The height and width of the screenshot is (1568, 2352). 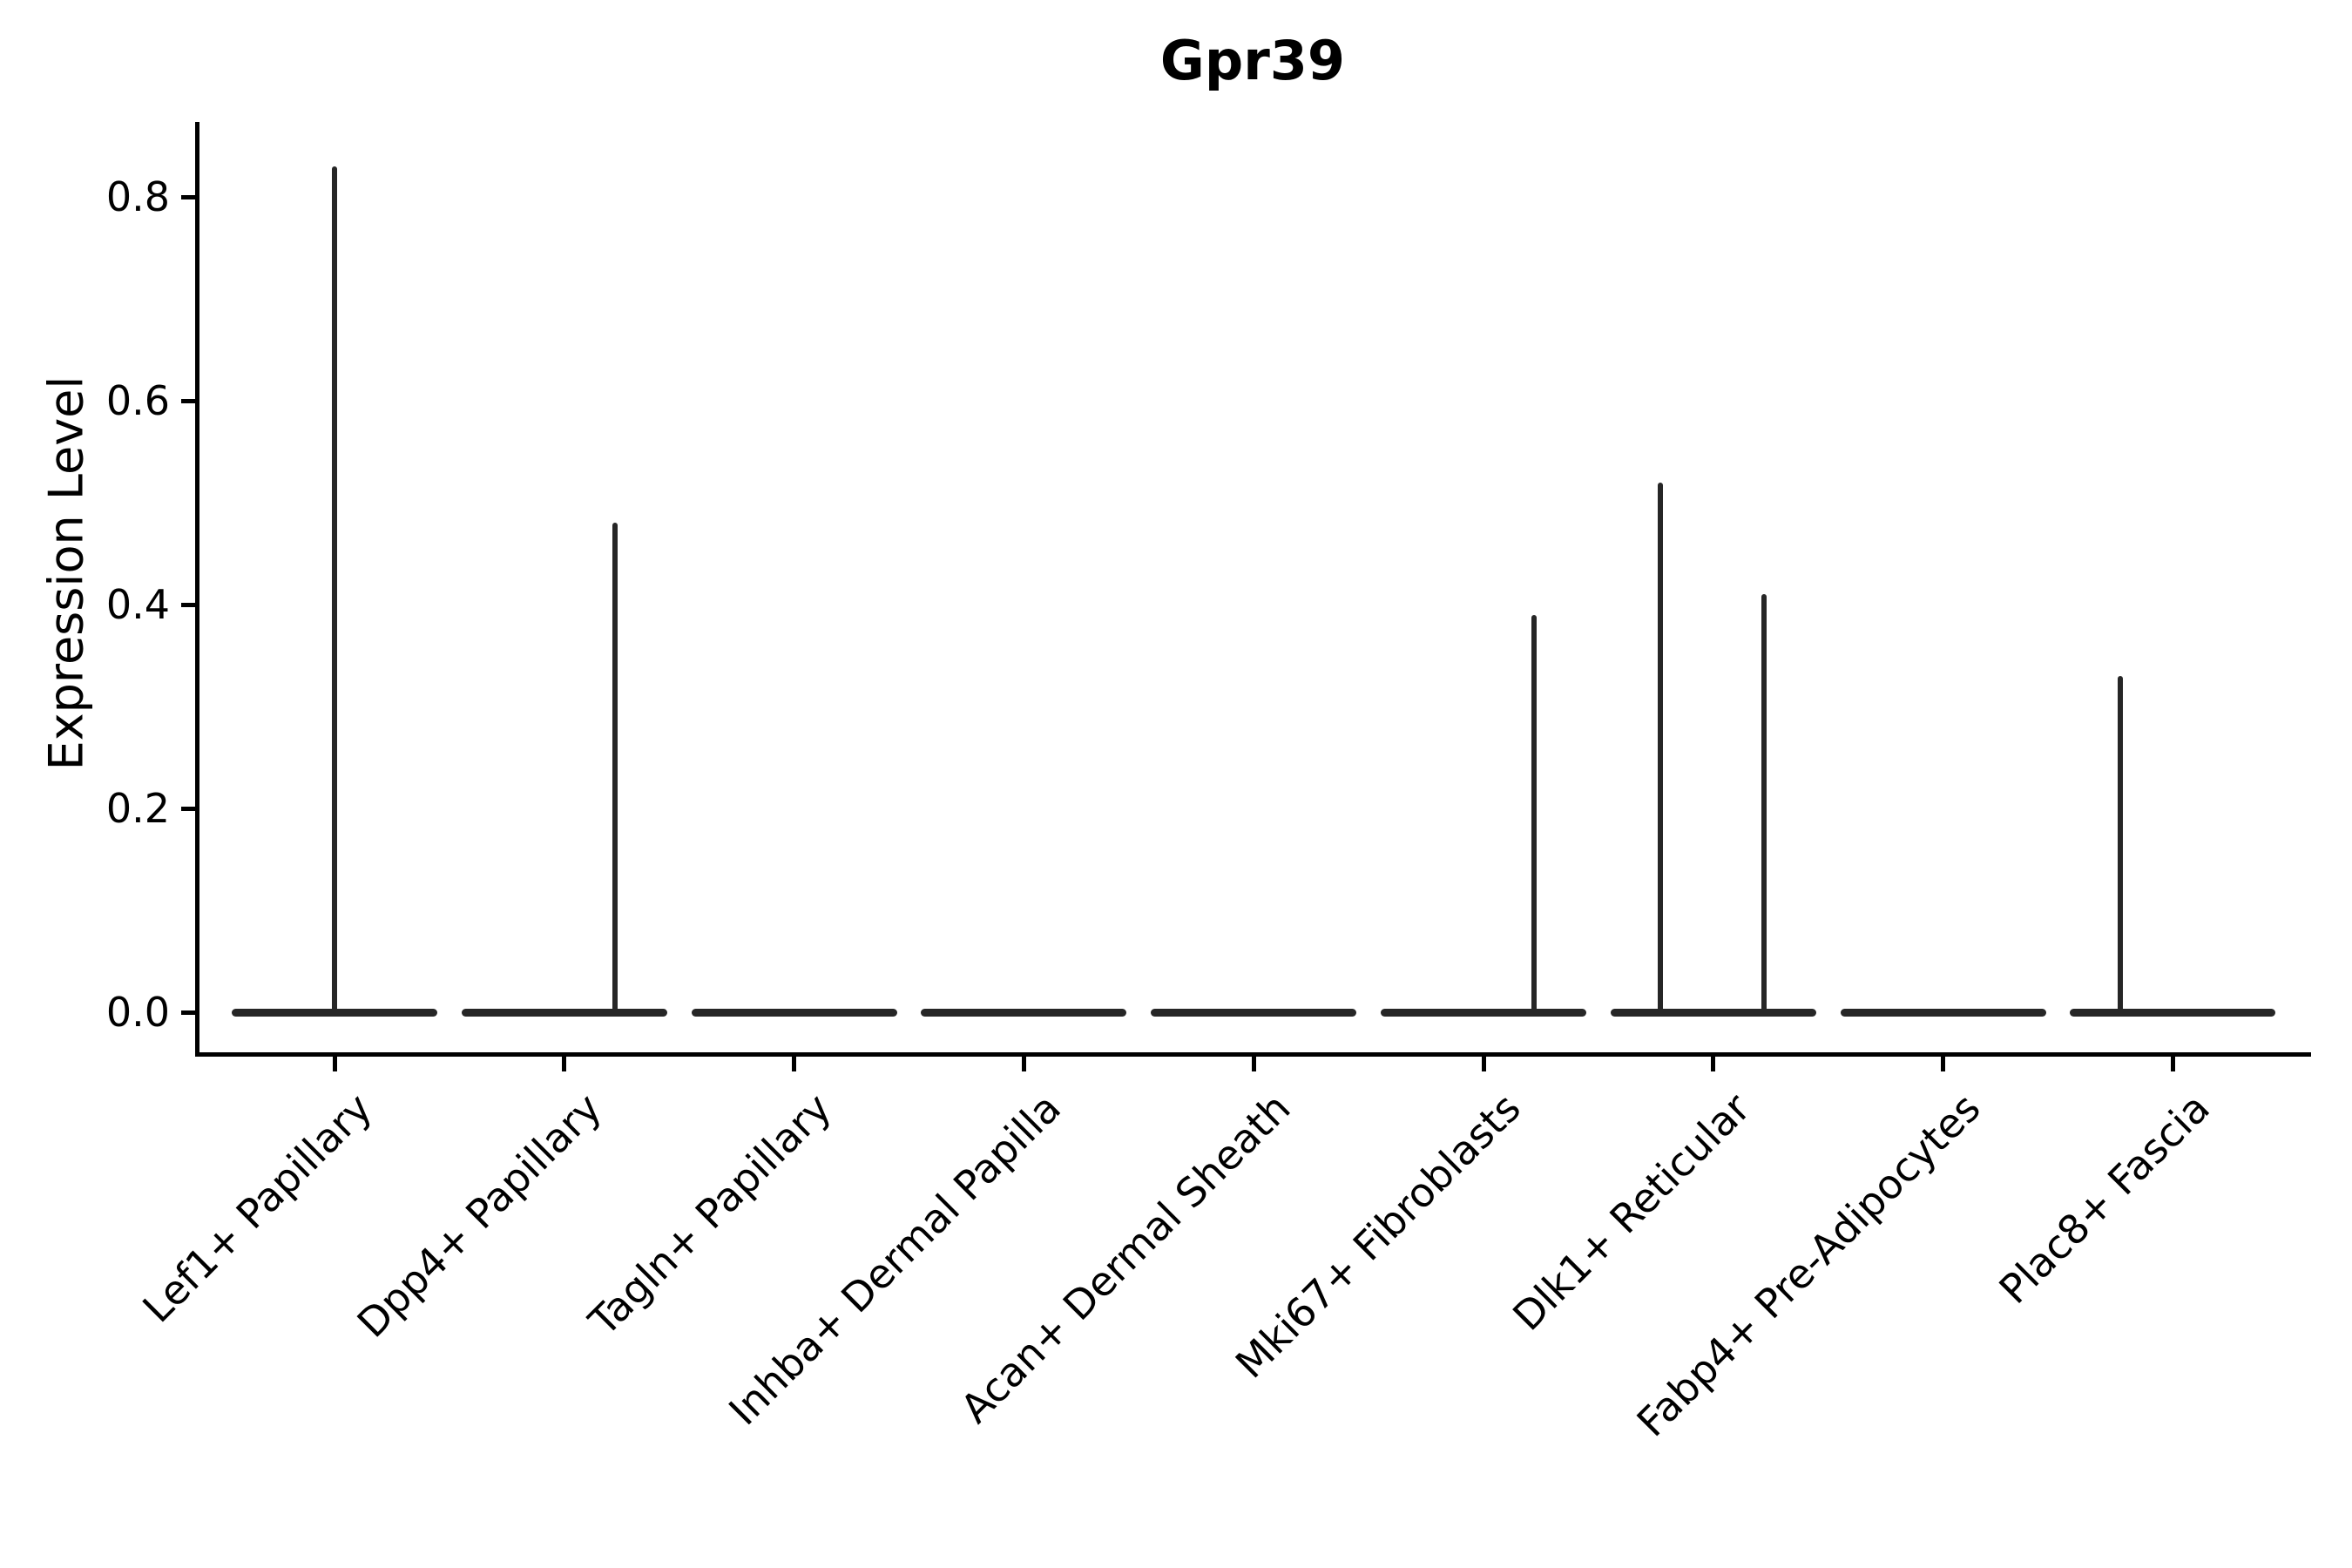 I want to click on y-tick-label: 0.2, so click(x=137, y=808).